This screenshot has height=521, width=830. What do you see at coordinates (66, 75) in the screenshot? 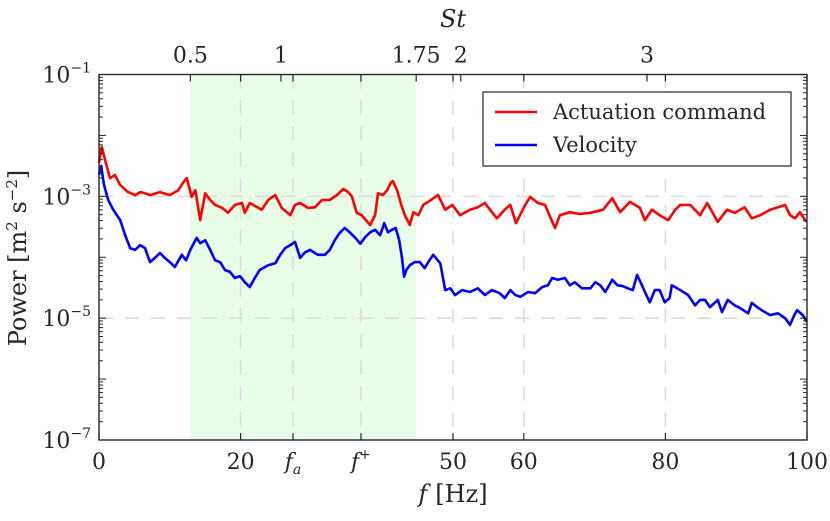
I see `y-tick-label: 10⁻¹` at bounding box center [66, 75].